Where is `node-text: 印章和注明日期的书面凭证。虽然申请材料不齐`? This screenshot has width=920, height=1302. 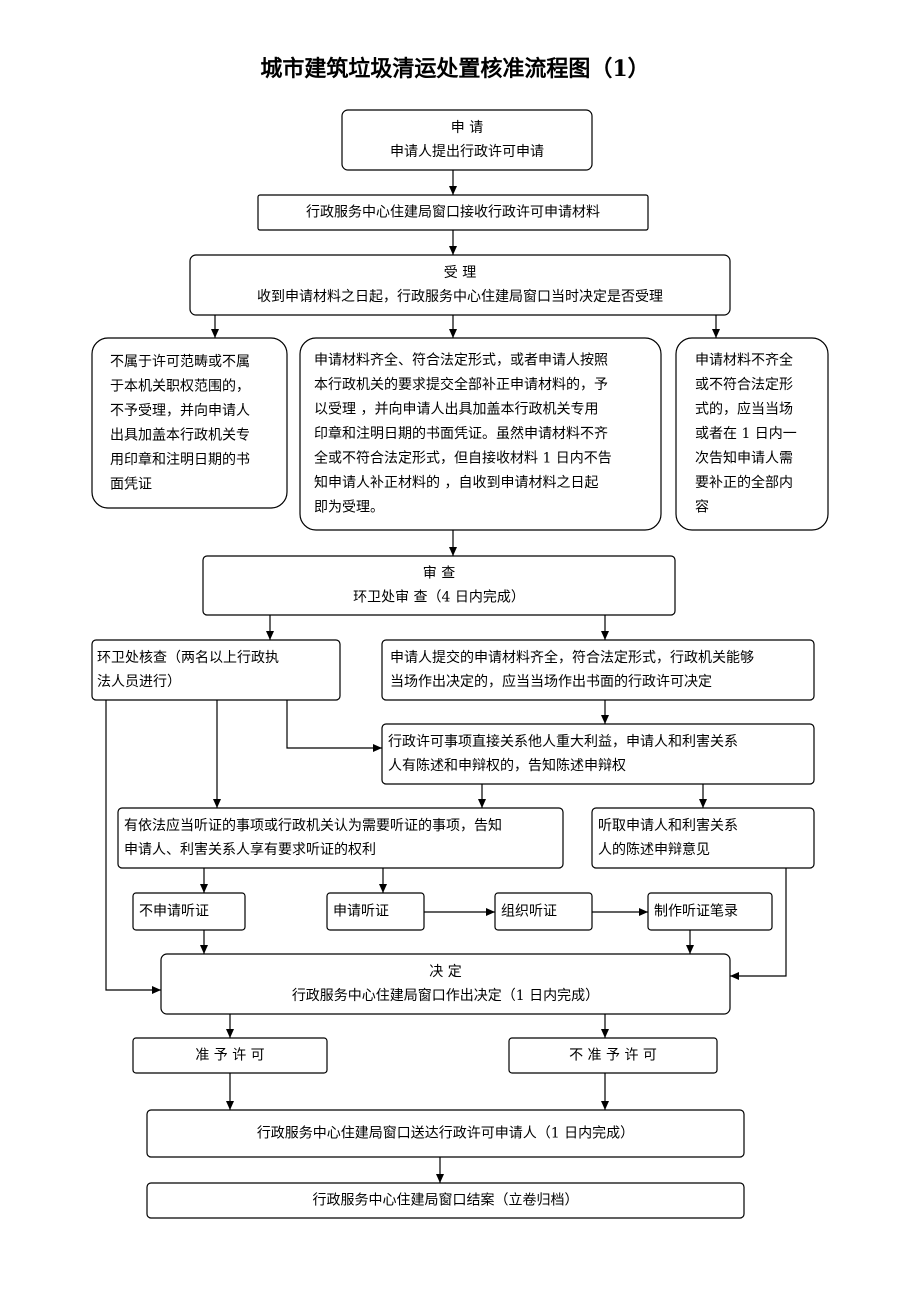 node-text: 印章和注明日期的书面凭证。虽然申请材料不齐 is located at coordinates (461, 433).